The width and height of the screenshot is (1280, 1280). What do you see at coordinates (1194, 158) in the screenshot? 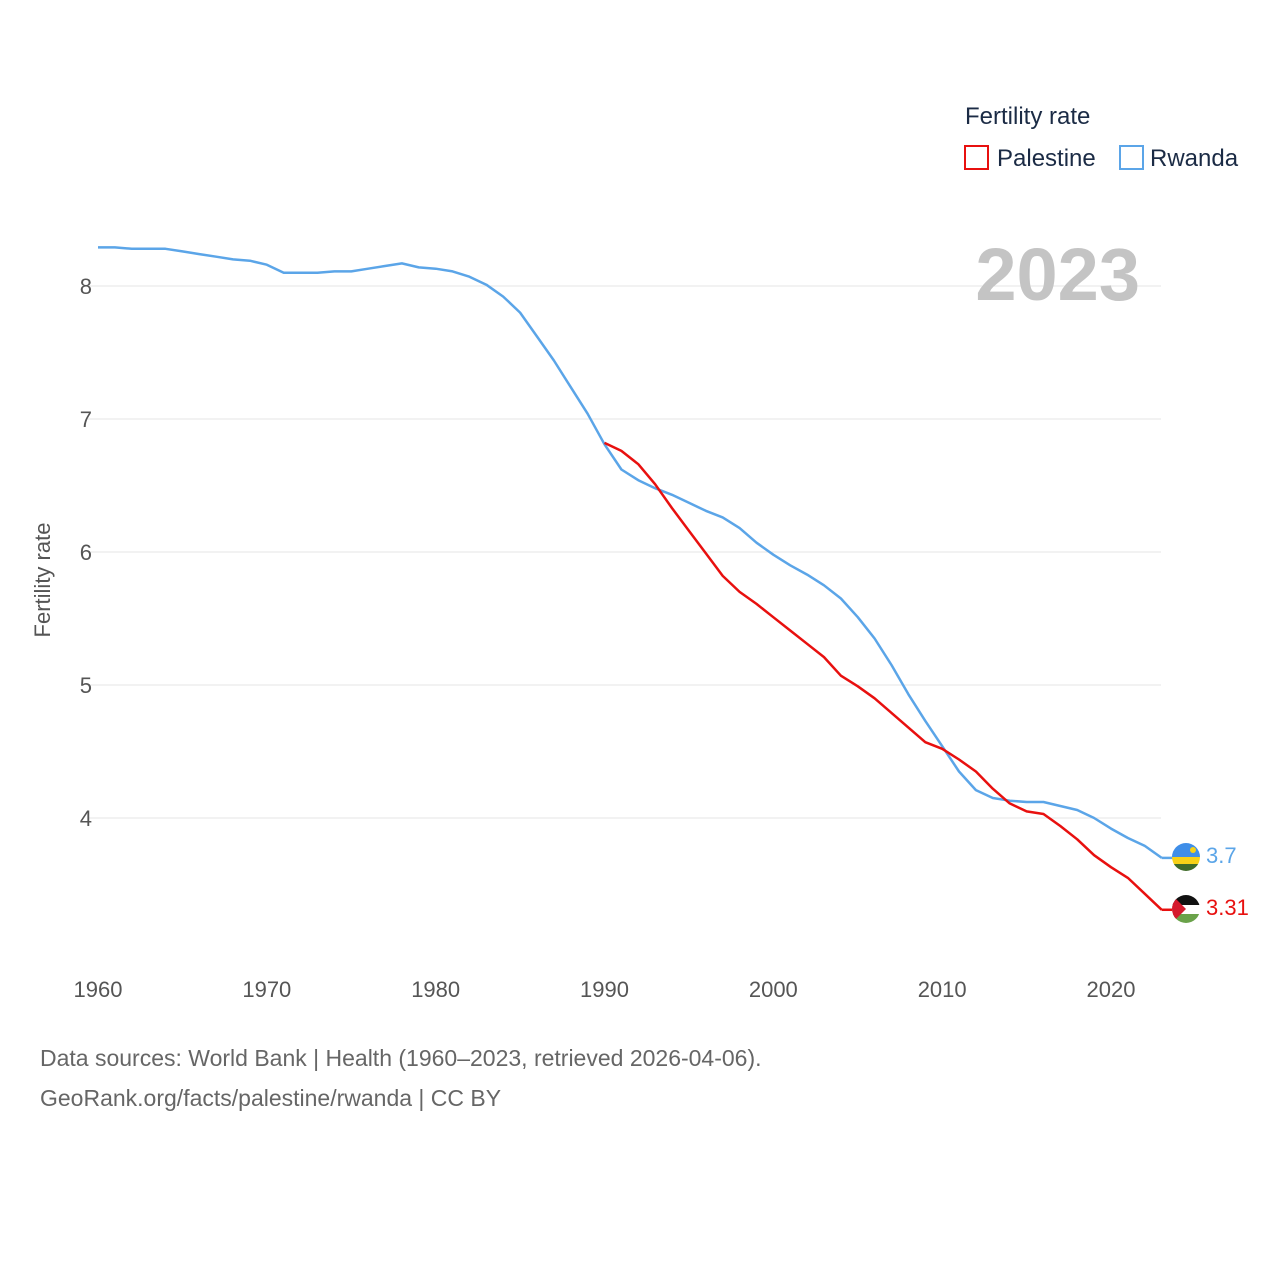
I see `legend-label-rwanda: Rwanda` at bounding box center [1194, 158].